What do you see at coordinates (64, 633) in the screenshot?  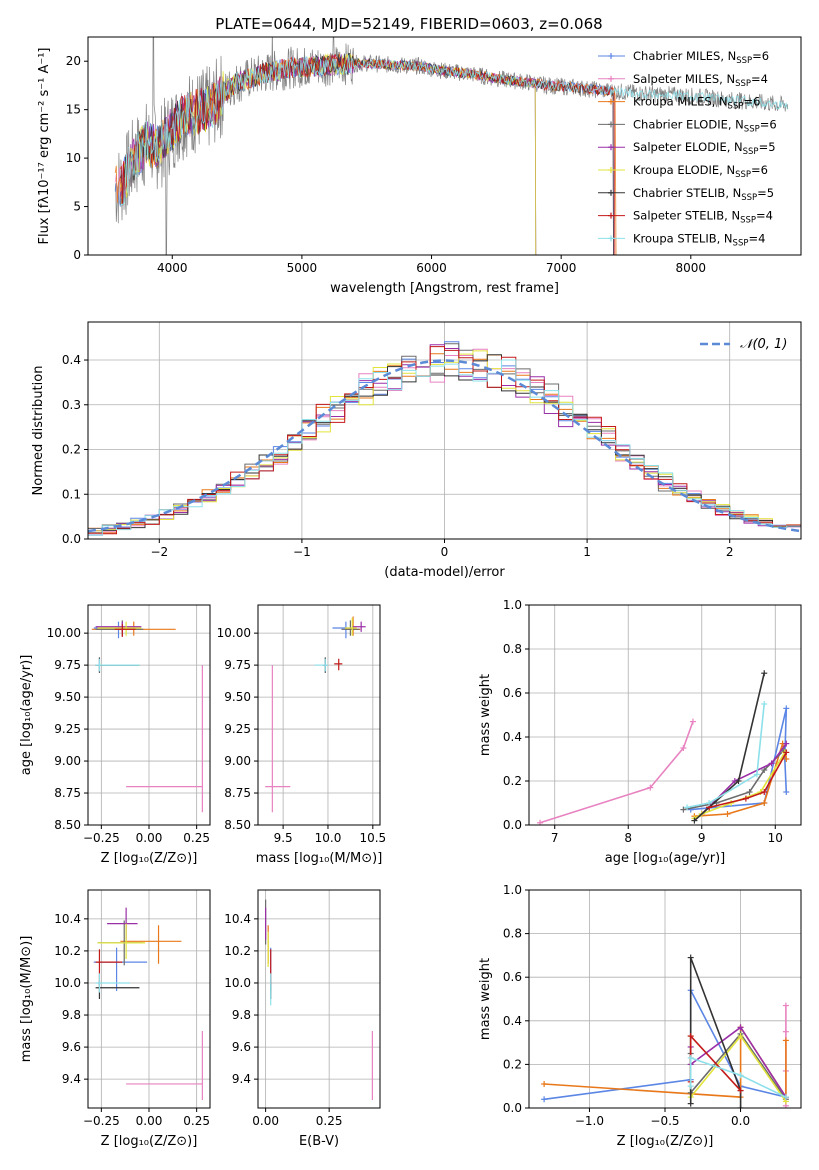 I see `y-tick-label: 10.00` at bounding box center [64, 633].